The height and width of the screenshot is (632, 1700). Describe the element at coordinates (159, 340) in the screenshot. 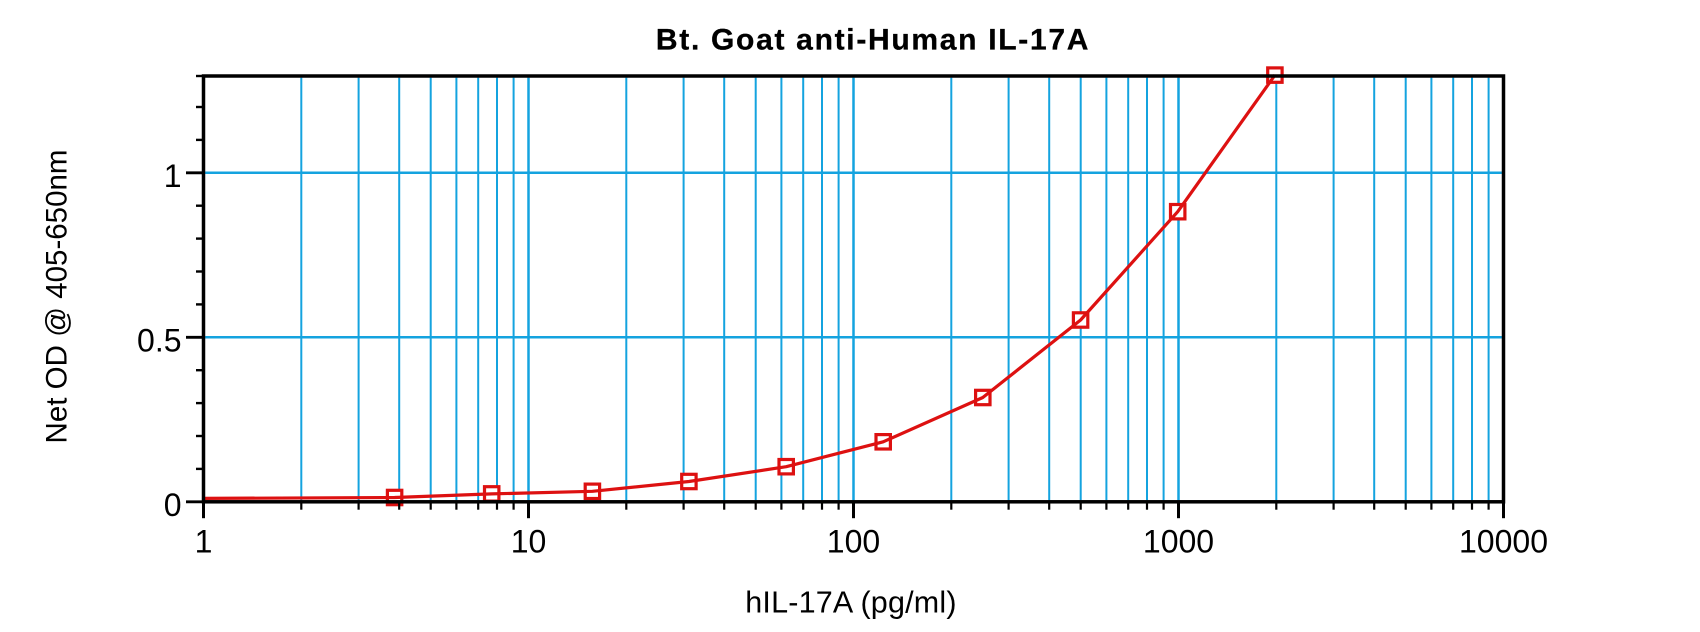

I see `svg-text: 0.5` at that location.